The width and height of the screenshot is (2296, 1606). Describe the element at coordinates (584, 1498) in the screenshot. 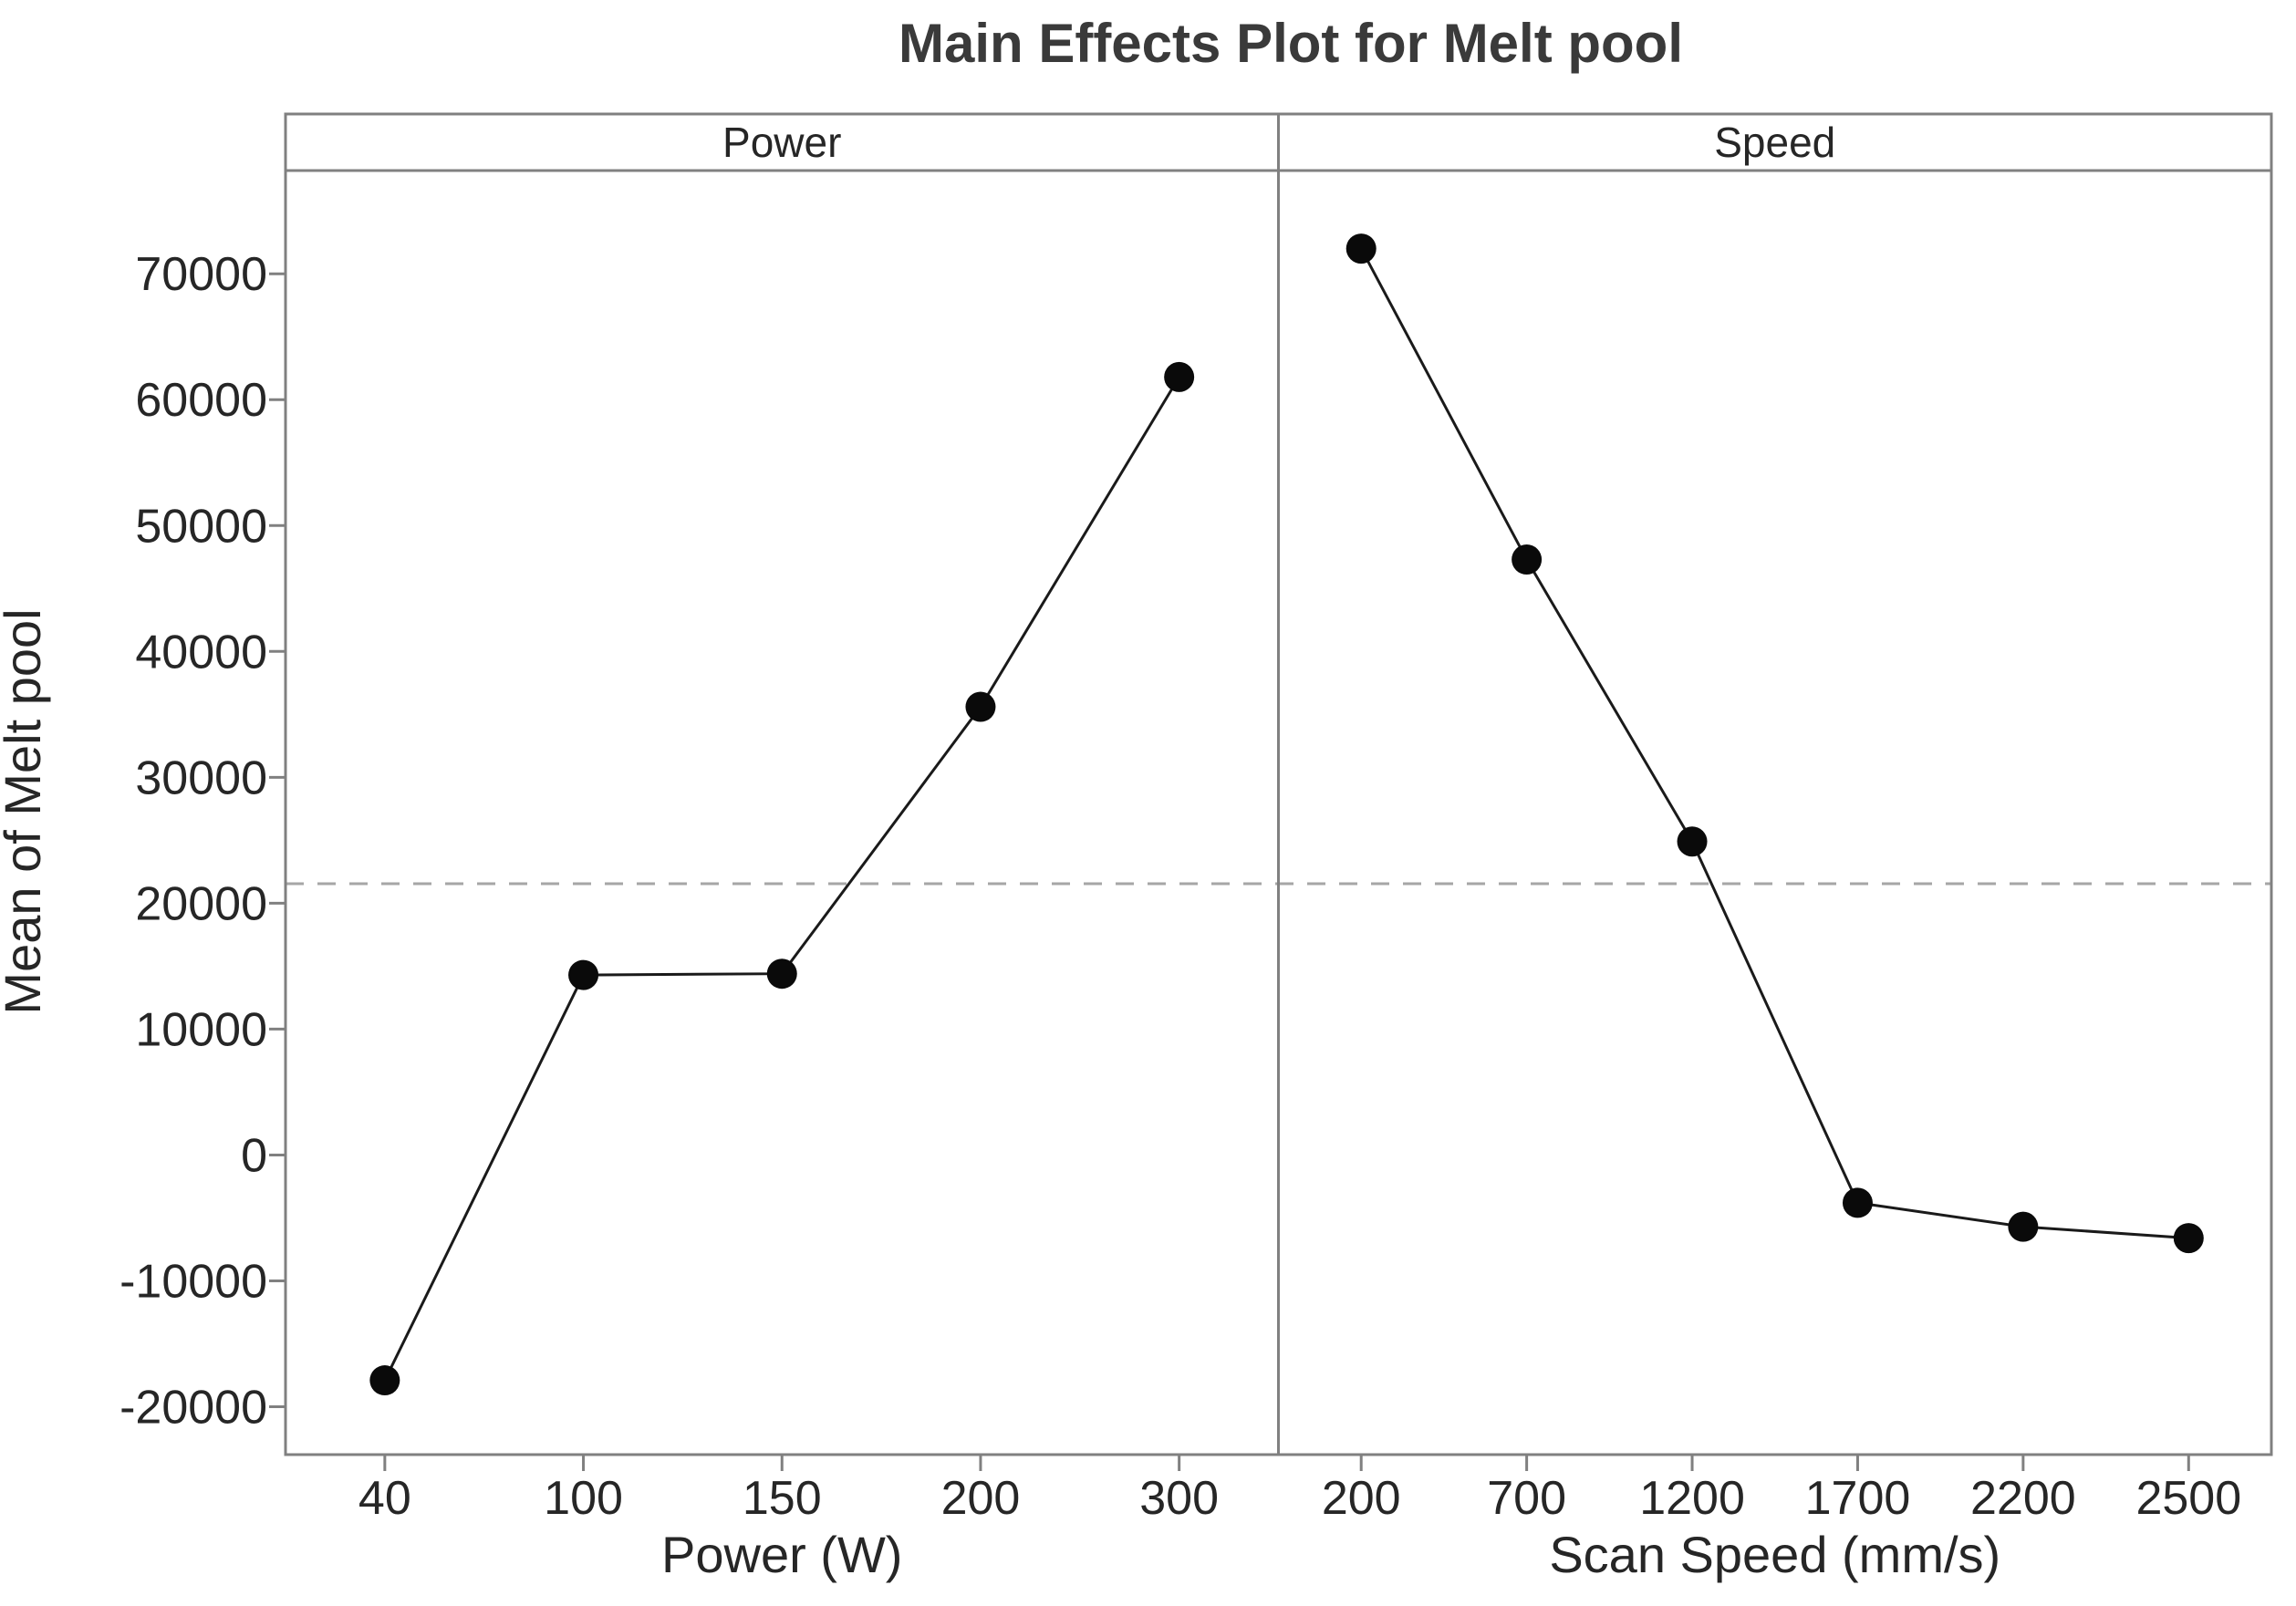

I see `x-tick-label: 100` at that location.